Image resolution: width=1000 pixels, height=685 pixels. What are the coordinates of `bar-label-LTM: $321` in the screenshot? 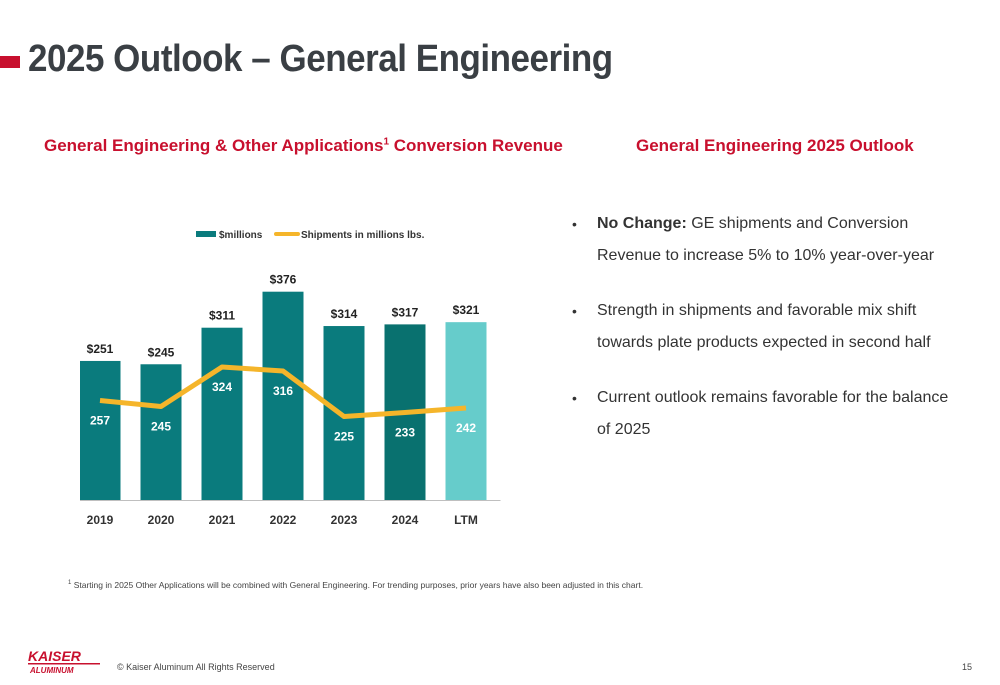 It's located at (466, 310).